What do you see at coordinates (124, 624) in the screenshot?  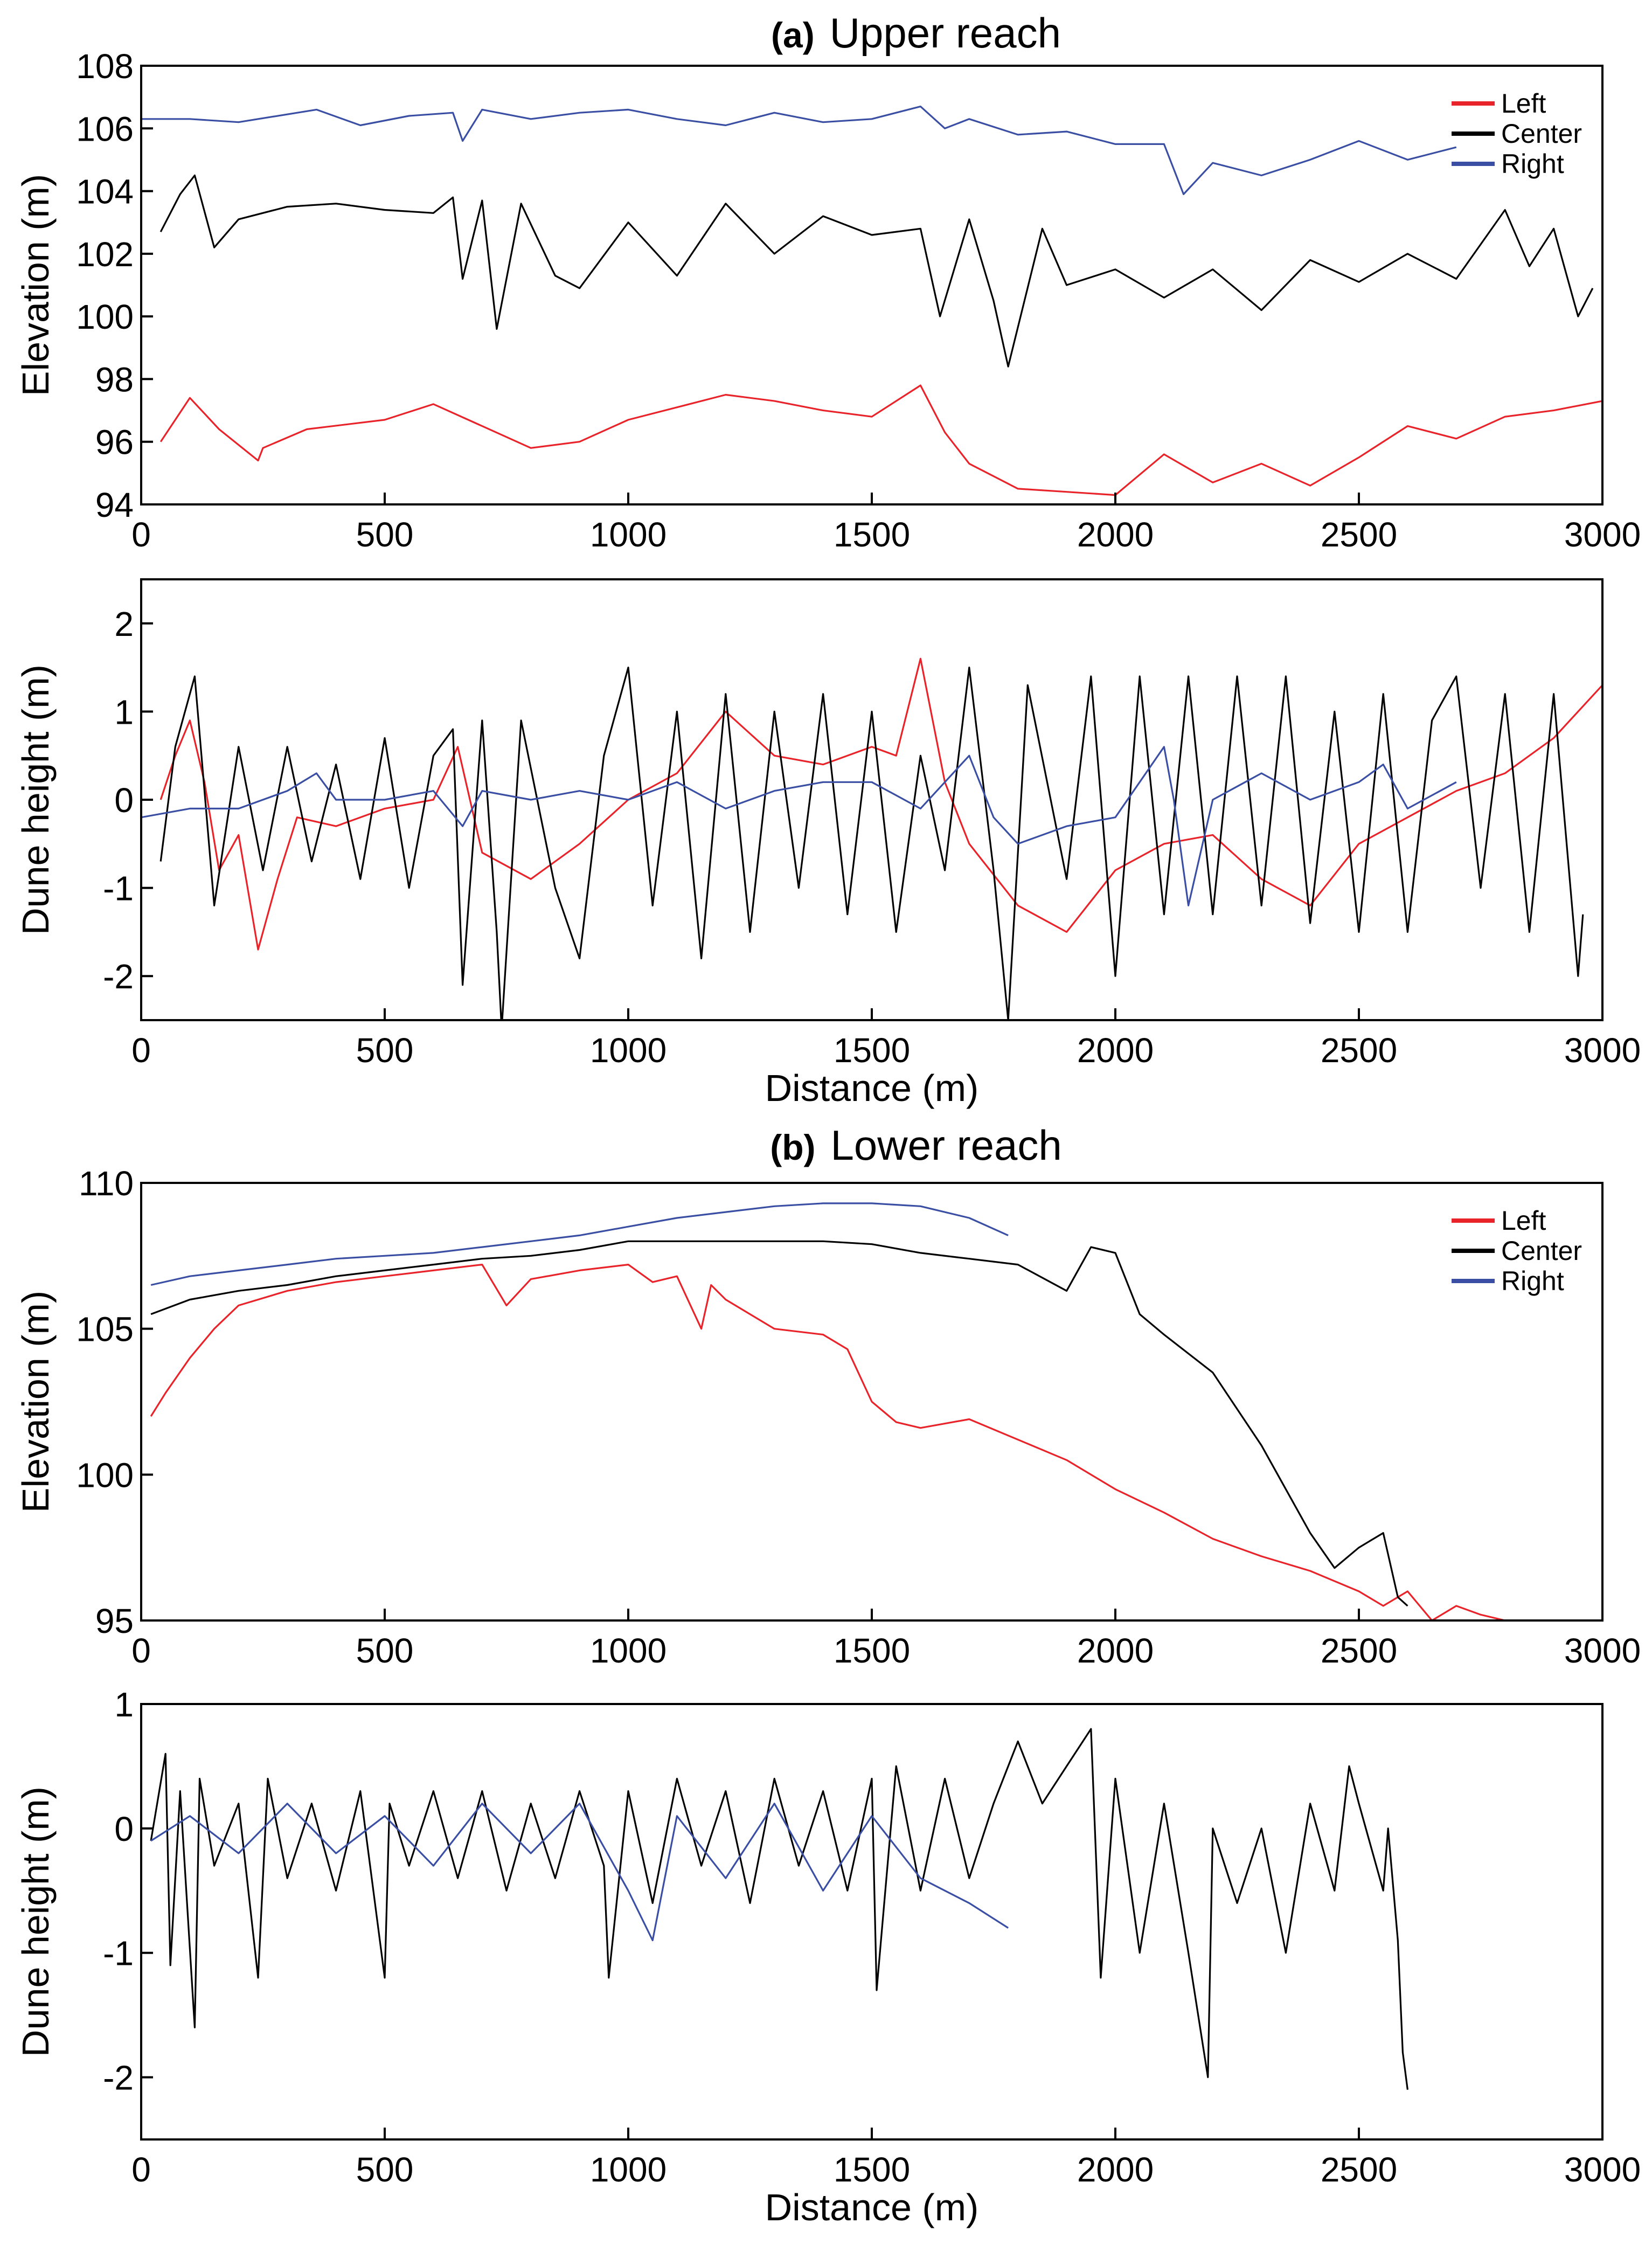 I see `p1-y-tick-label: 2` at bounding box center [124, 624].